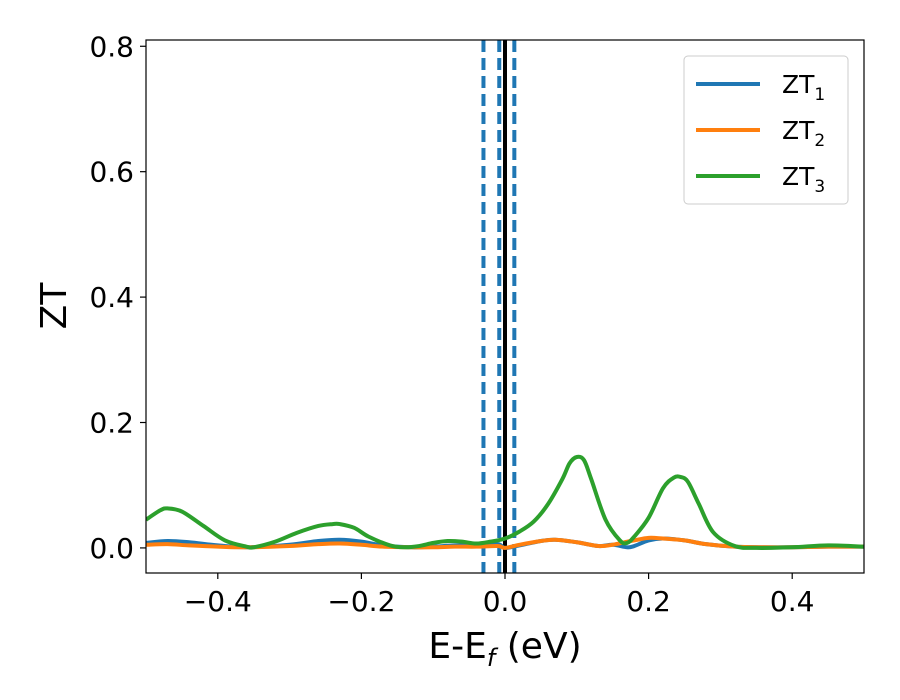  What do you see at coordinates (218, 601) in the screenshot?
I see `x-tick-label: −0.4` at bounding box center [218, 601].